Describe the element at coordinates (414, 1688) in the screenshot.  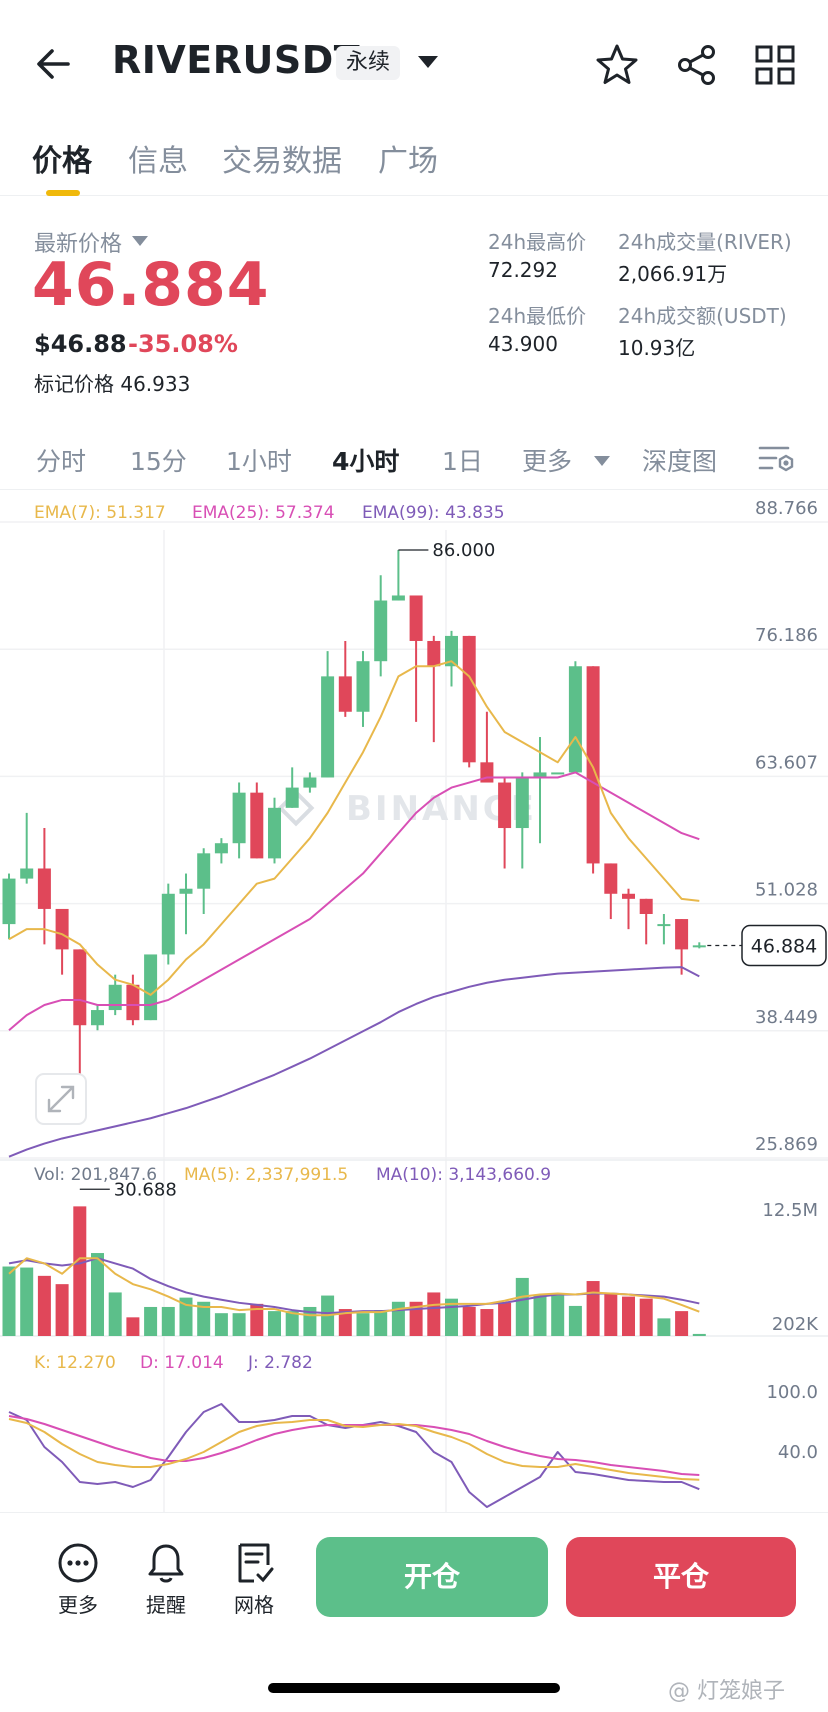
I see `home-indicator` at that location.